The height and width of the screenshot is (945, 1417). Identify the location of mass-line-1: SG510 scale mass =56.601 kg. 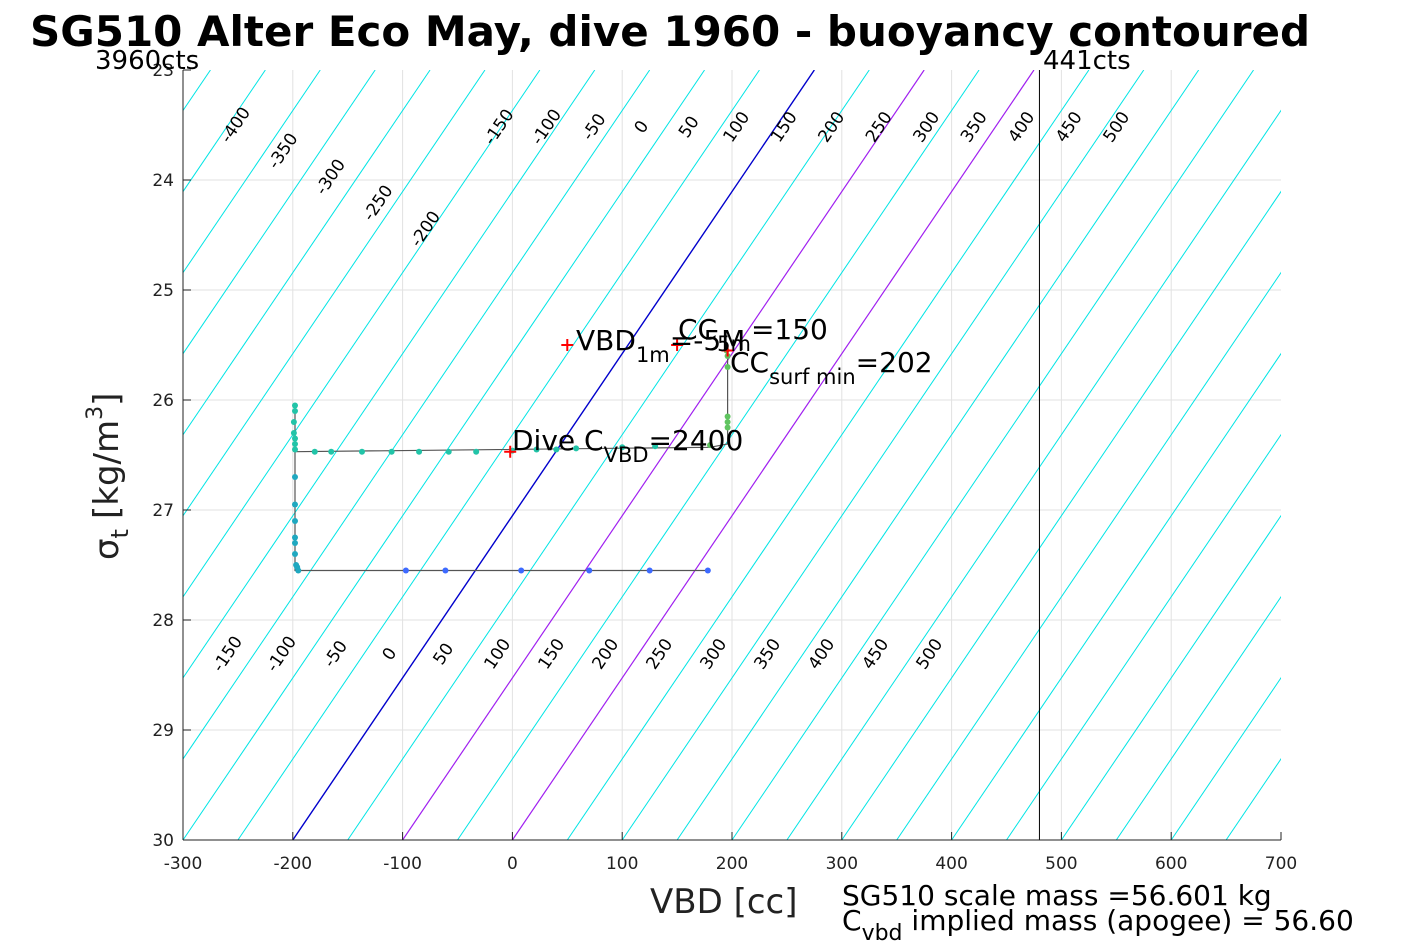
(1057, 895).